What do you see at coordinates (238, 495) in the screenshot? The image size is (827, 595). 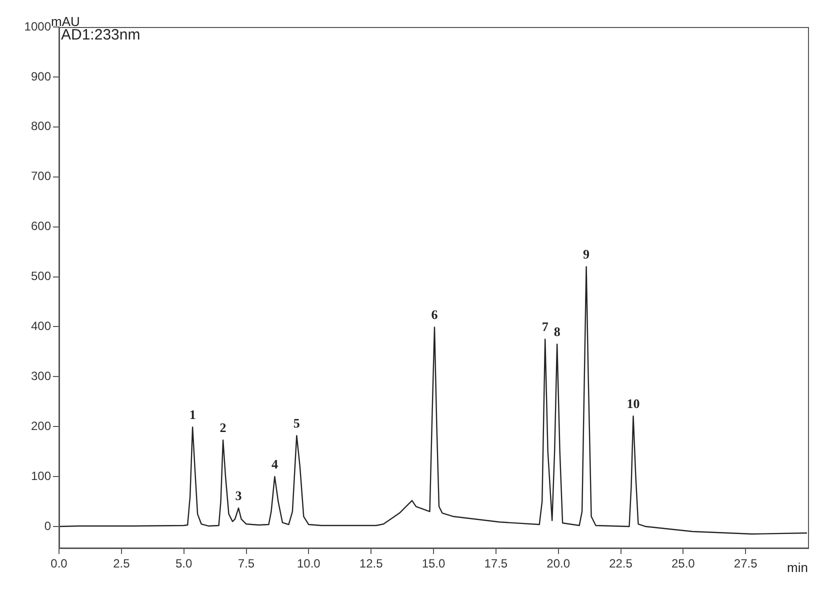 I see `annotation: 3` at bounding box center [238, 495].